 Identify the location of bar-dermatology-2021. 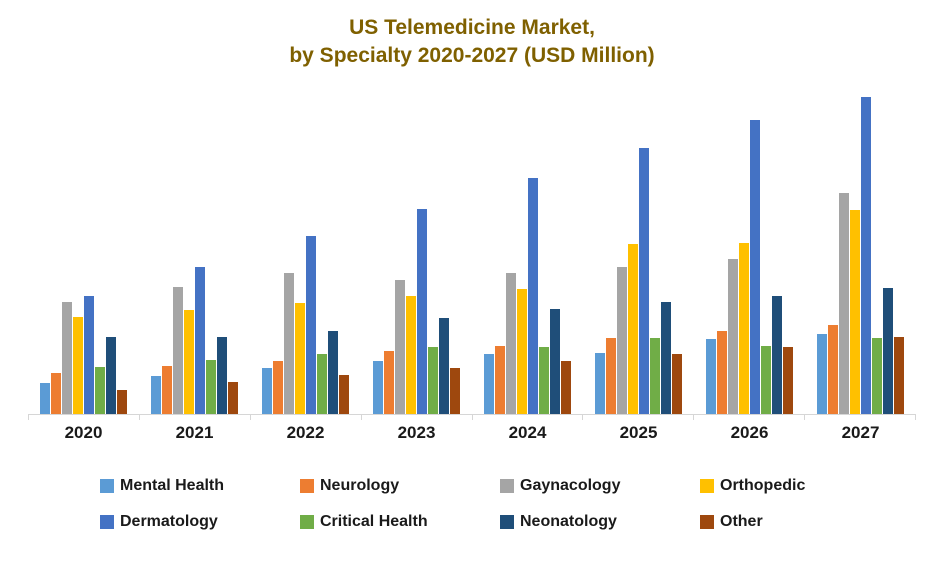
(200, 340).